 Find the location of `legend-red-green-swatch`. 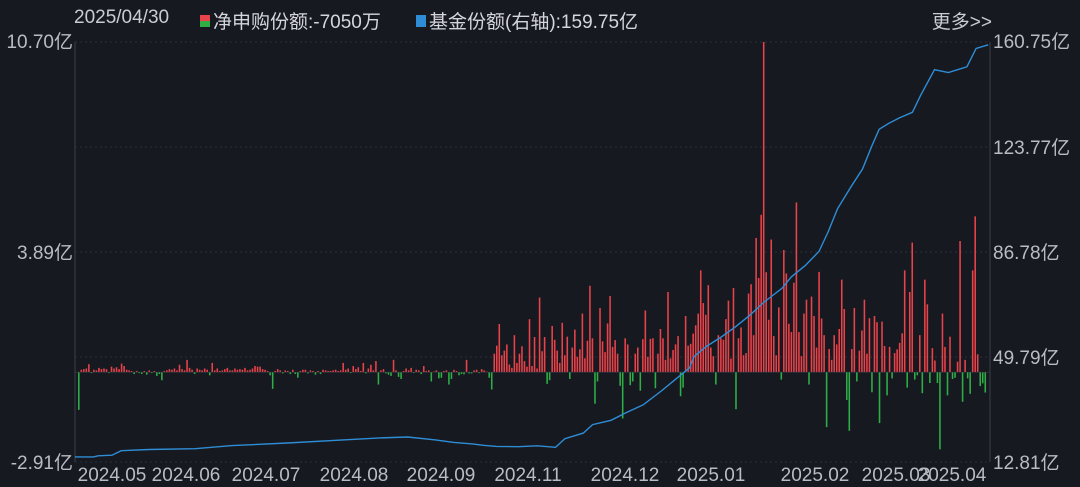

legend-red-green-swatch is located at coordinates (205, 20).